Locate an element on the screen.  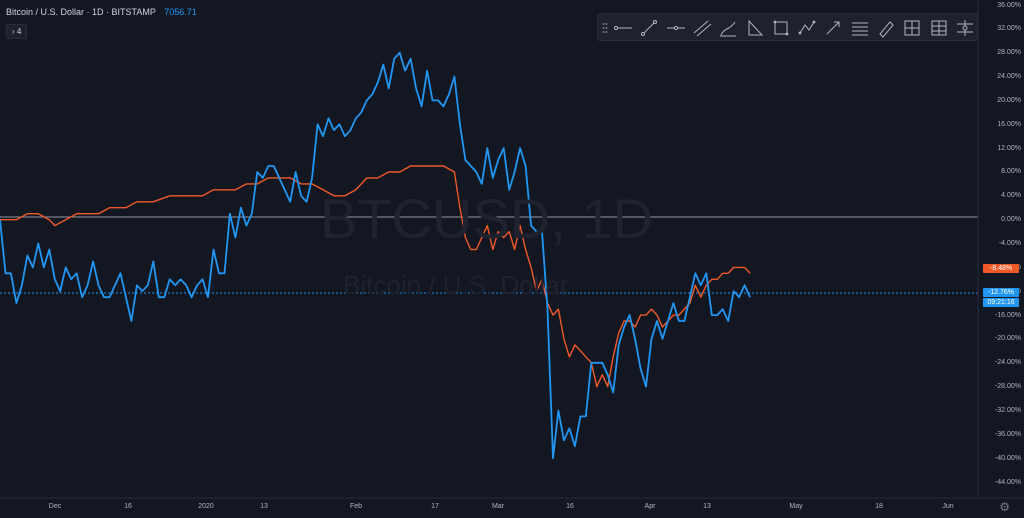
price-tick-label: -4.00% is located at coordinates (1009, 243).